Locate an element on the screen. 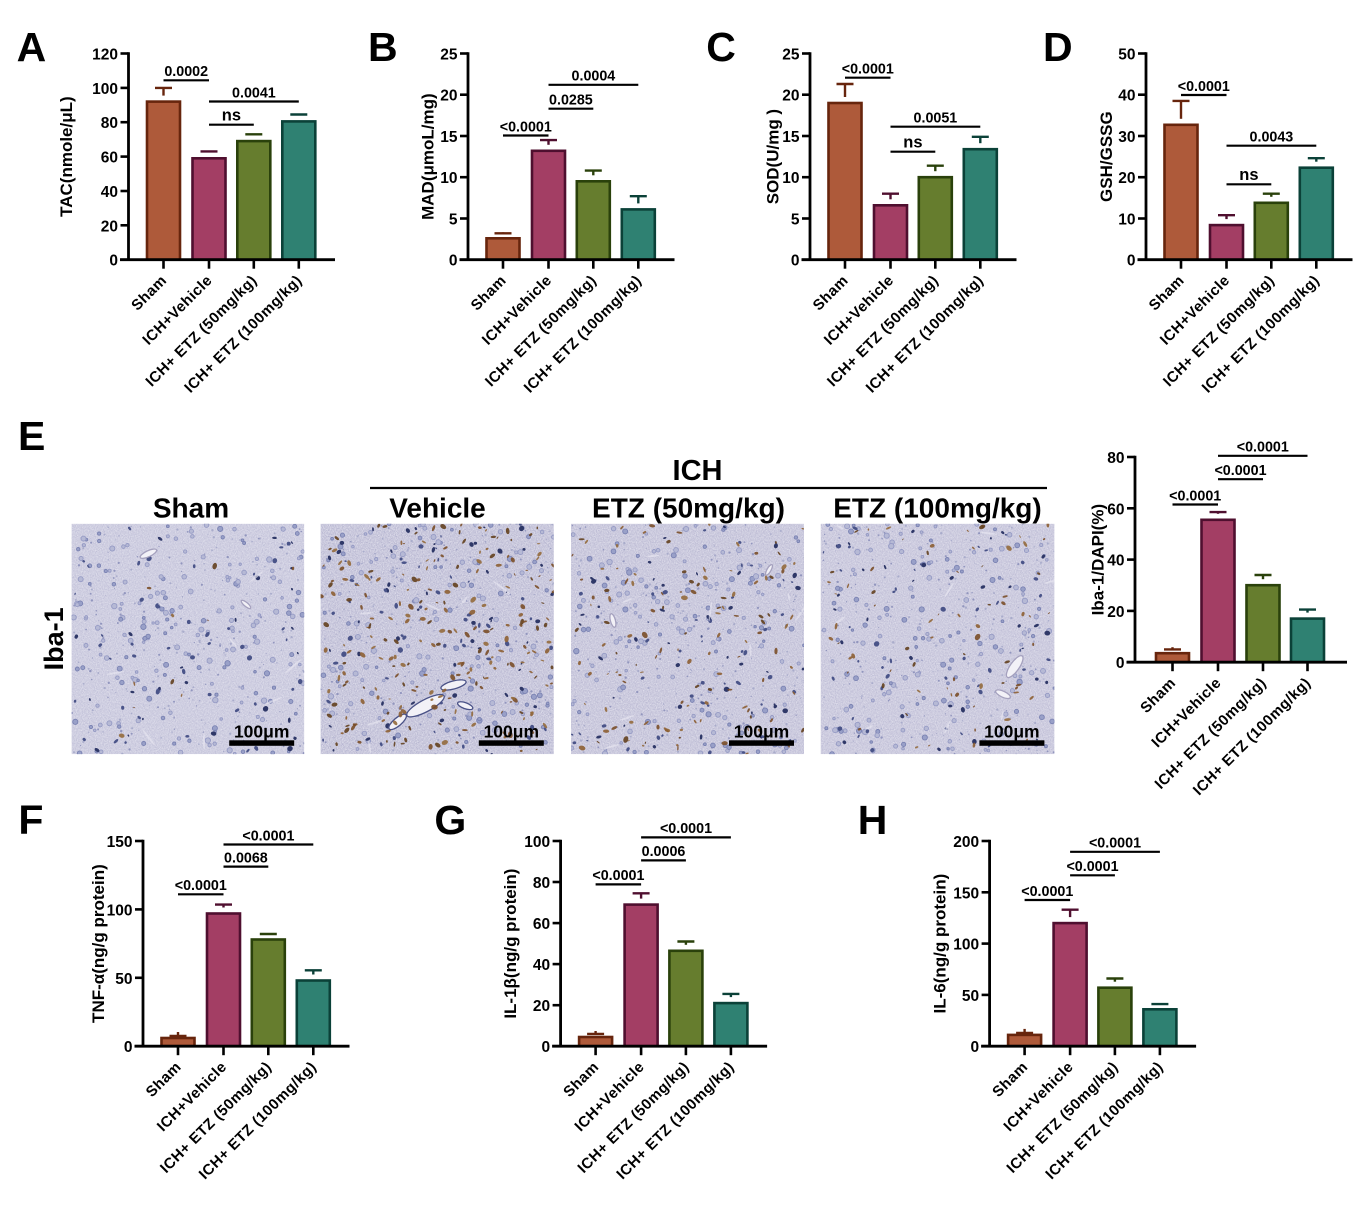 Image resolution: width=1369 pixels, height=1205 pixels. svg-text: Vehicle is located at coordinates (437, 508).